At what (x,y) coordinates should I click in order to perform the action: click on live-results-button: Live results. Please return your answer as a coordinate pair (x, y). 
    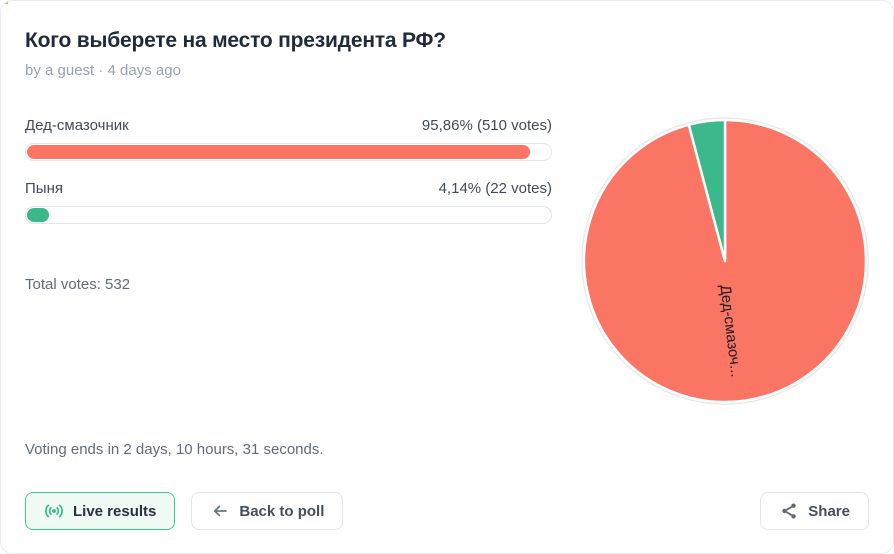
    Looking at the image, I should click on (100, 511).